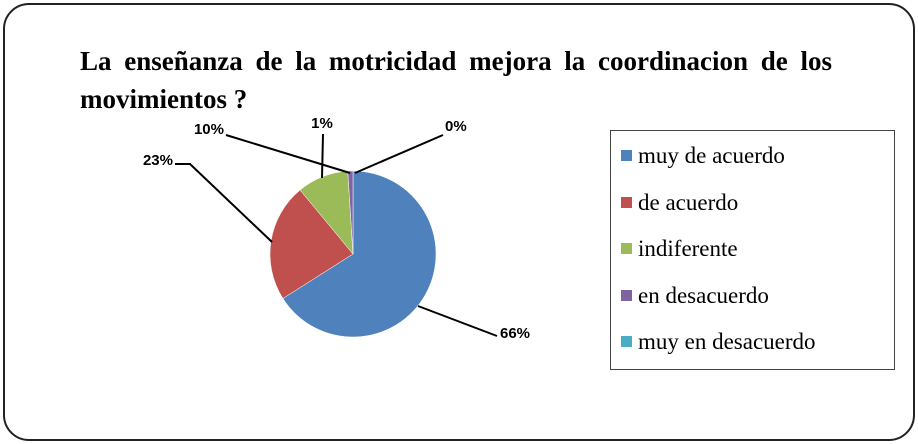 The image size is (918, 444). I want to click on data-label: 0%, so click(456, 126).